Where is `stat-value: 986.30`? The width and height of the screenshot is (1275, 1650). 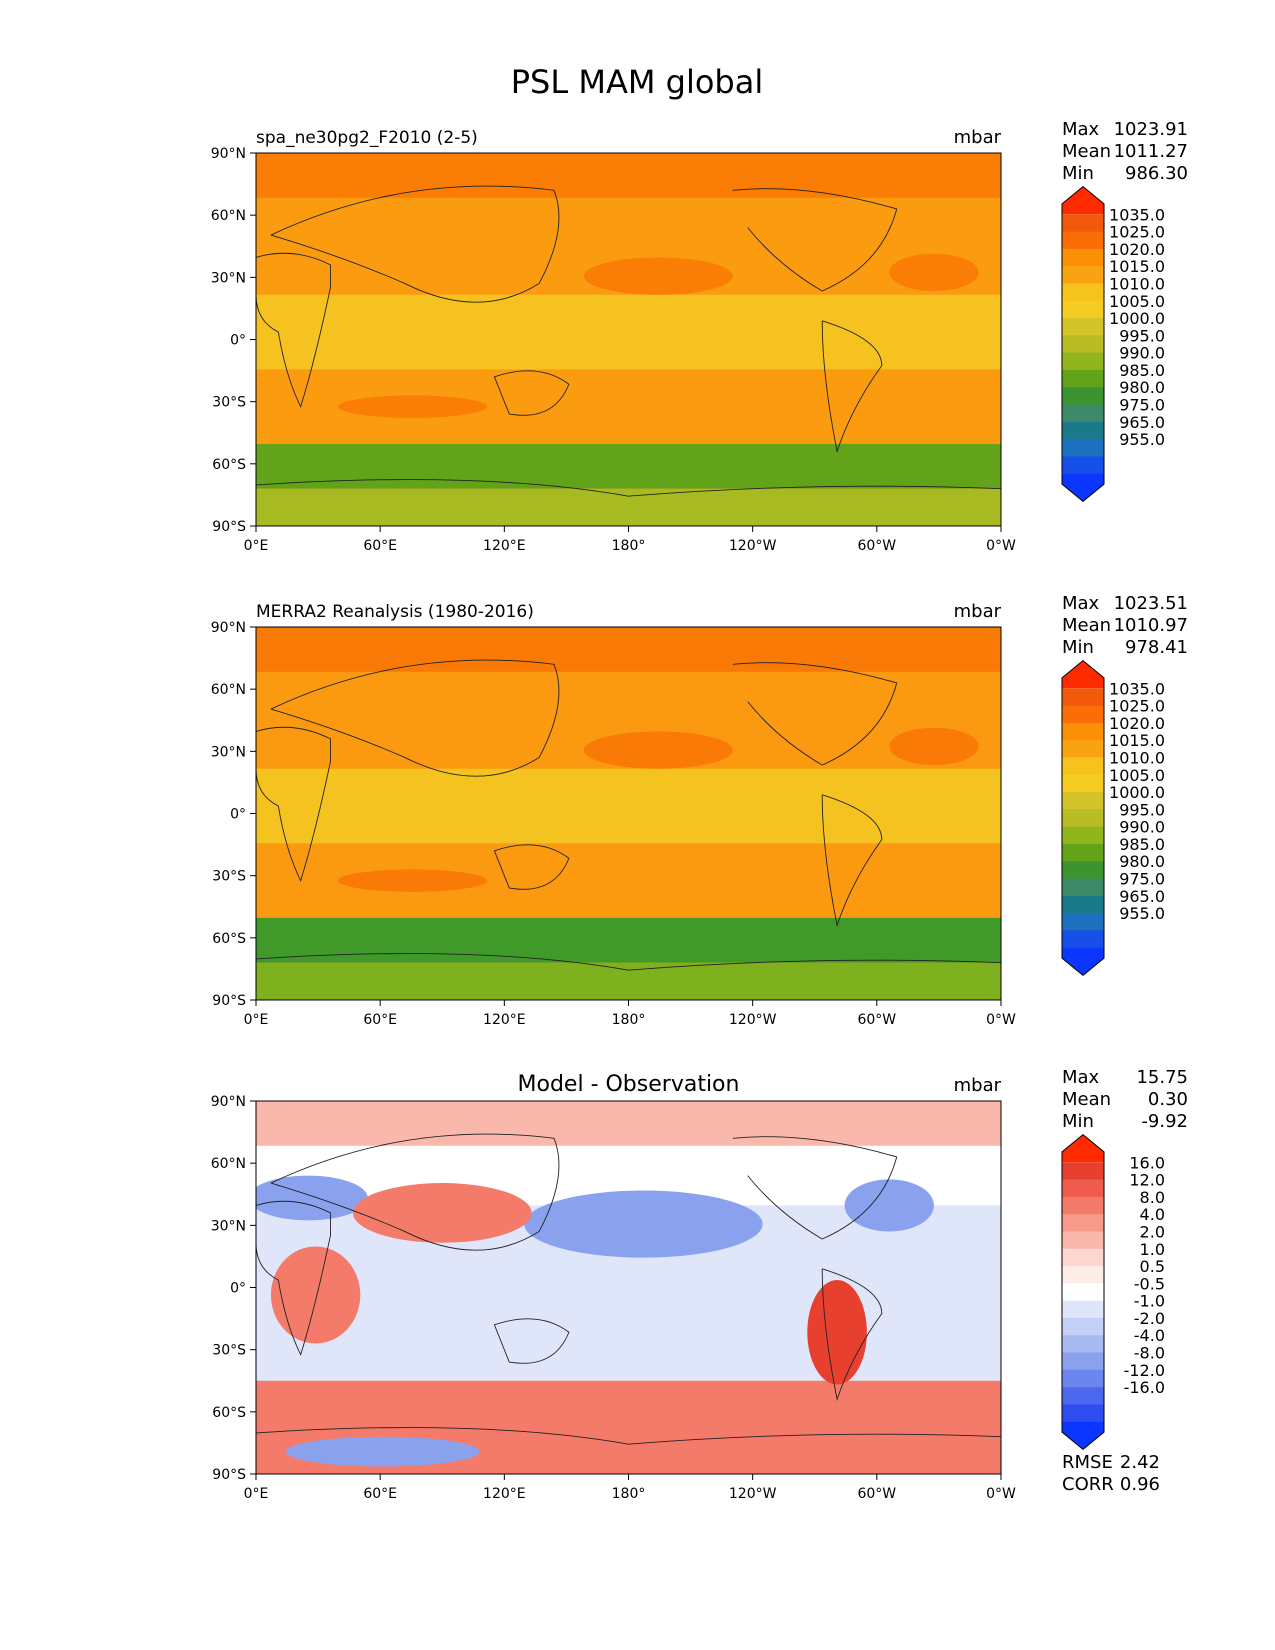 stat-value: 986.30 is located at coordinates (1156, 173).